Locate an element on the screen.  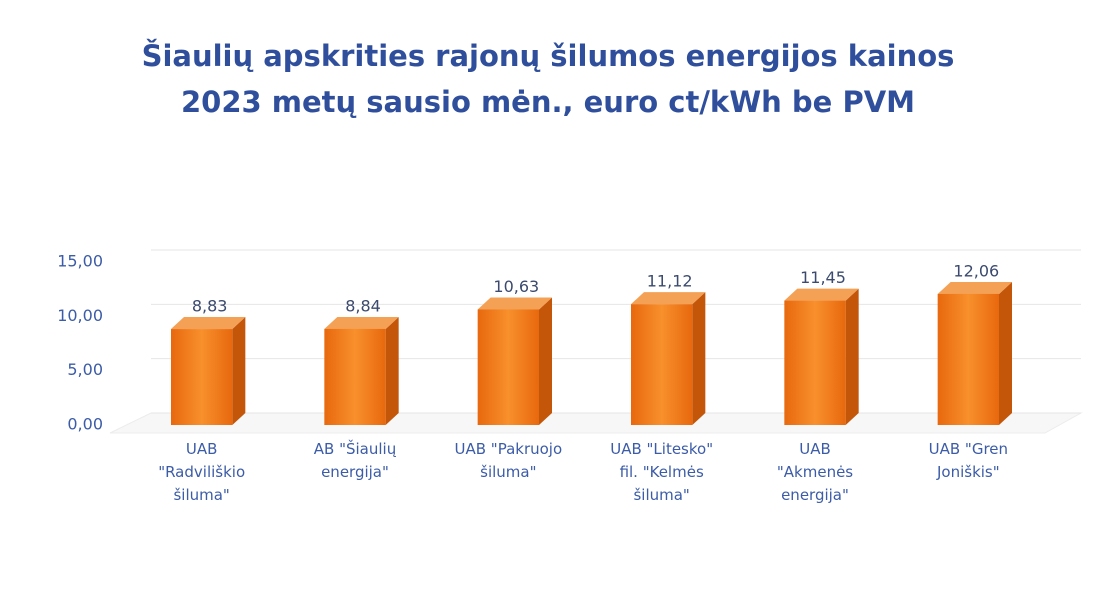
y-tick-label: 10,00 is located at coordinates (80, 315).